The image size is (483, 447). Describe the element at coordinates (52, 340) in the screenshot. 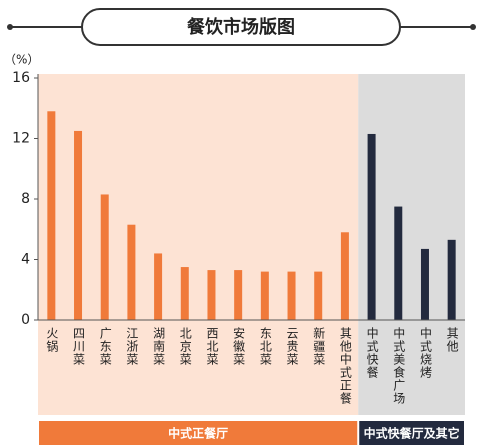

I see `x-tick-label: 火锅` at that location.